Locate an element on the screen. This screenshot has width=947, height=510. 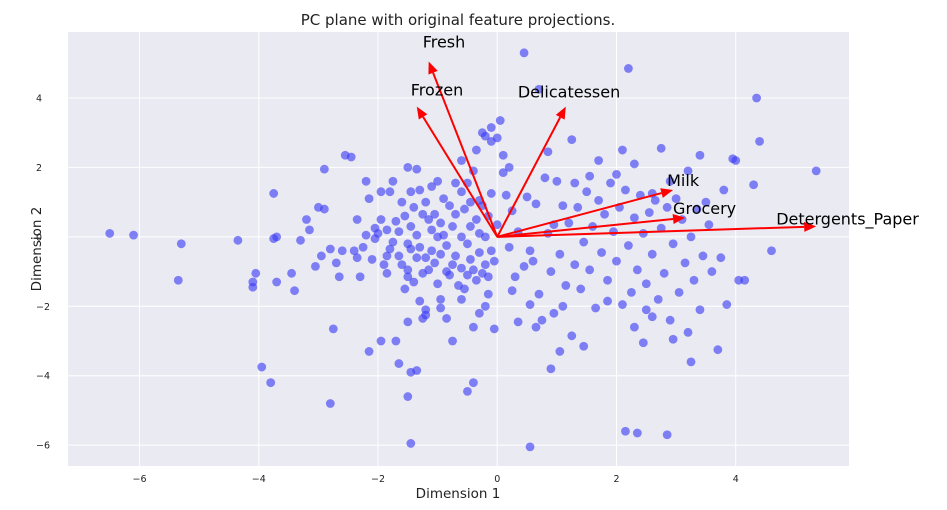
vector-label: Frozen is located at coordinates (437, 90).